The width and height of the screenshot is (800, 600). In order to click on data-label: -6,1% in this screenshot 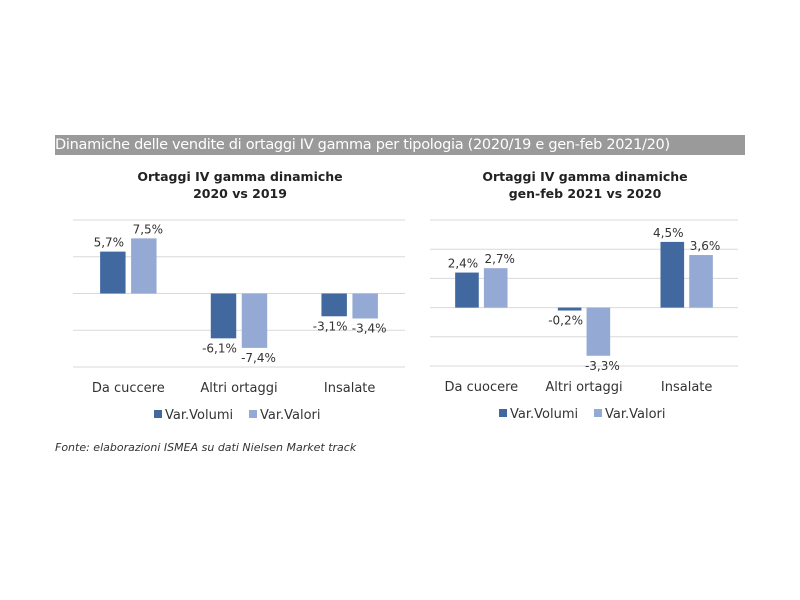, I will do `click(219, 348)`.